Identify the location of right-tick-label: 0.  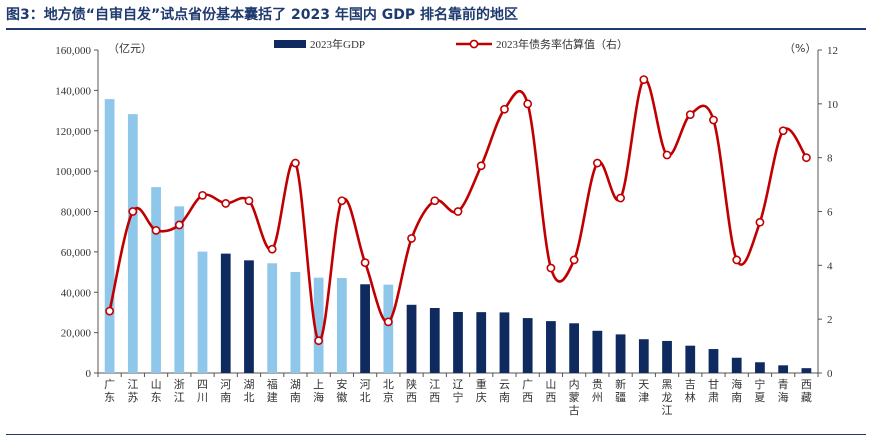
(830, 374).